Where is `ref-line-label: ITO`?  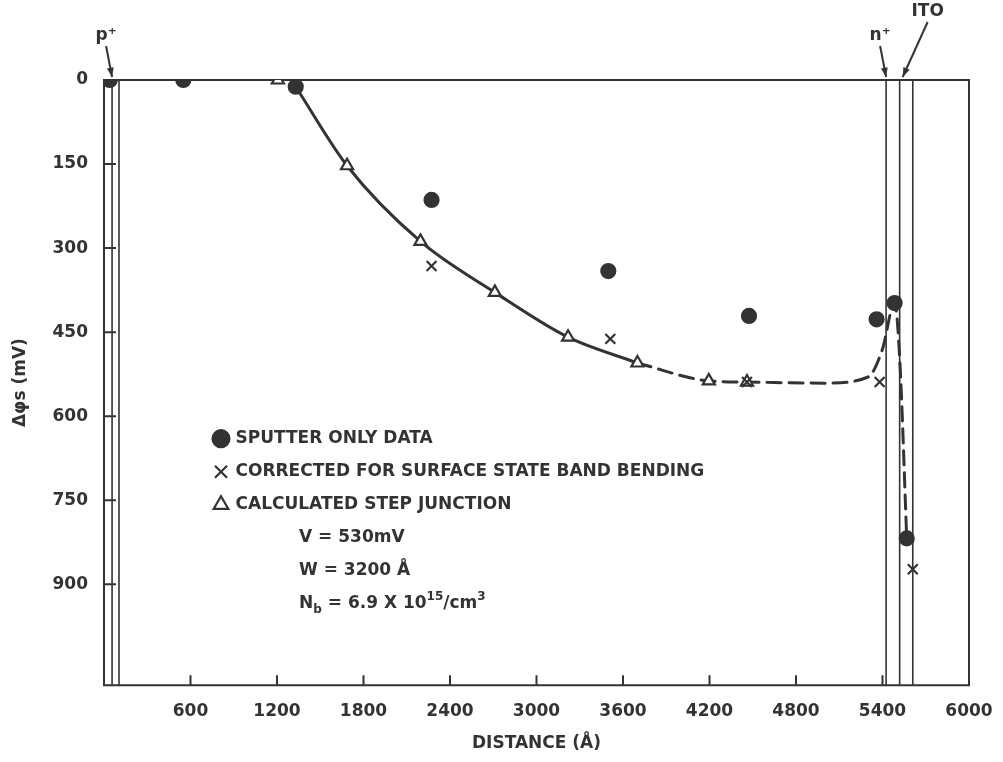
ref-line-label: ITO is located at coordinates (927, 10).